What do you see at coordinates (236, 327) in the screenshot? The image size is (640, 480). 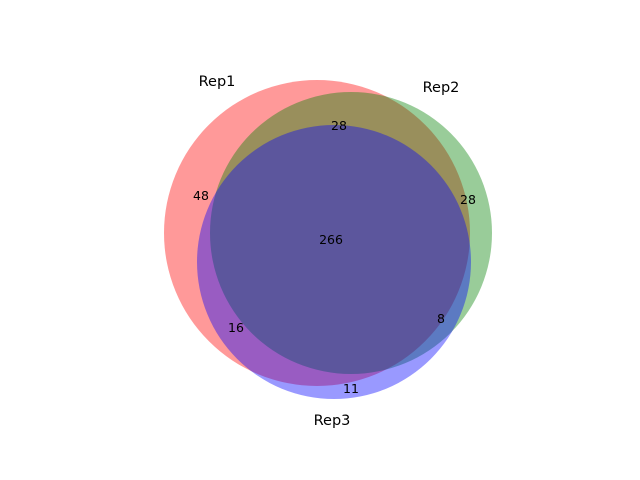 I see `count-rep1-rep3: 16` at bounding box center [236, 327].